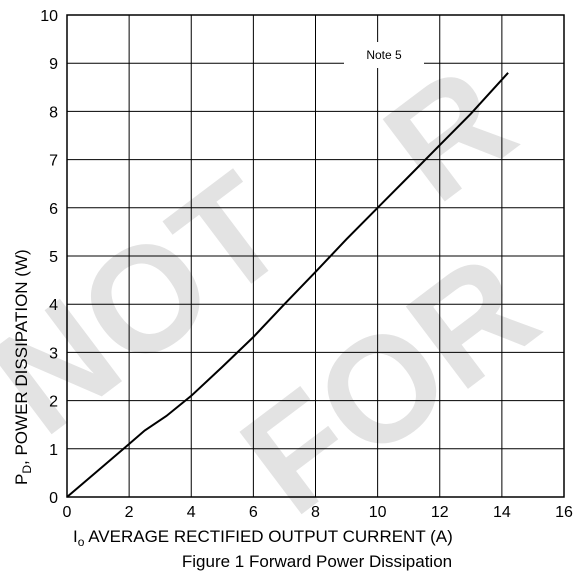 The image size is (577, 577). I want to click on x-tick-label: 12, so click(440, 512).